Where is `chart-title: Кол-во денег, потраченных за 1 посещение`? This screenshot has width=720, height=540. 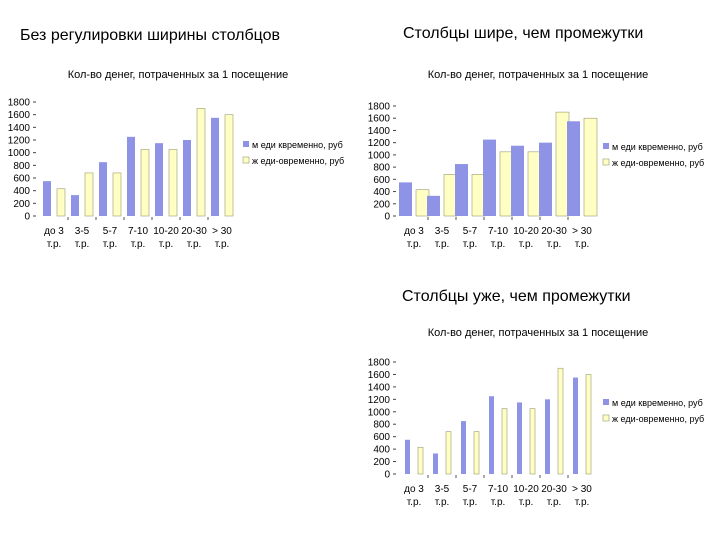 chart-title: Кол-во денег, потраченных за 1 посещение is located at coordinates (538, 75).